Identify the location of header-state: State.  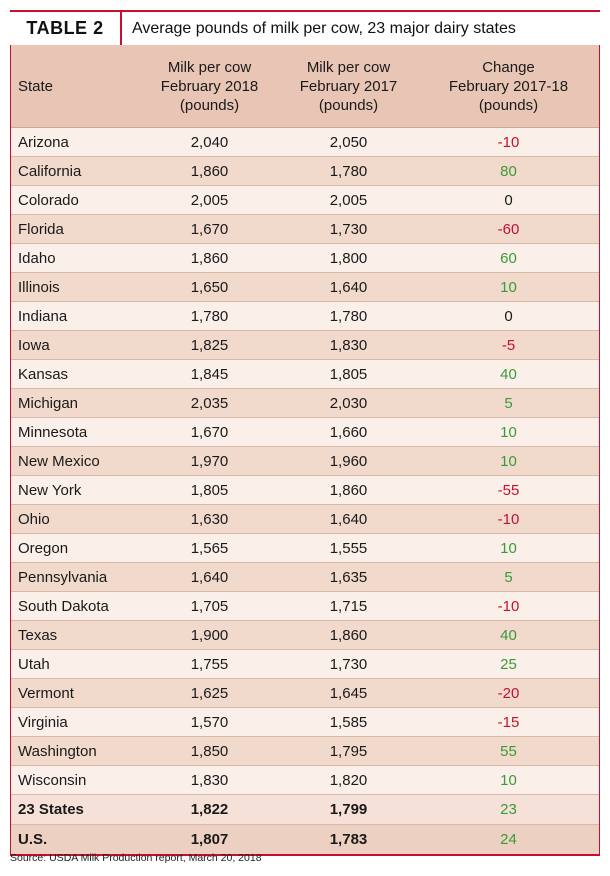
(75, 86).